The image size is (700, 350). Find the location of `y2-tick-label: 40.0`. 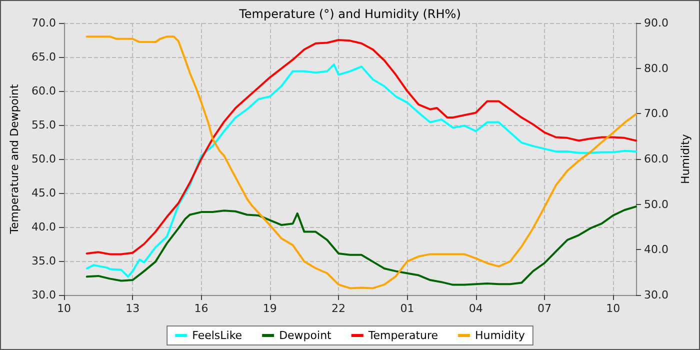

y2-tick-label: 40.0 is located at coordinates (656, 249).